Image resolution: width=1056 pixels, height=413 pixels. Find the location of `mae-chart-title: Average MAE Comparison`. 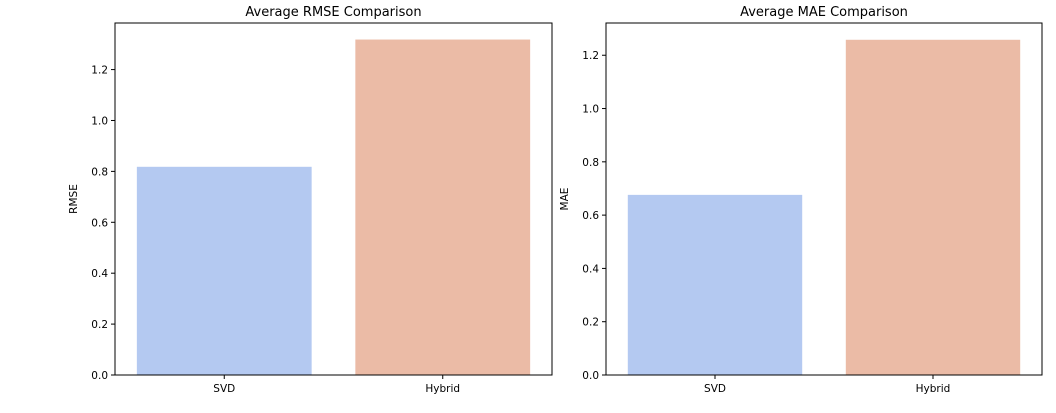

mae-chart-title: Average MAE Comparison is located at coordinates (824, 12).